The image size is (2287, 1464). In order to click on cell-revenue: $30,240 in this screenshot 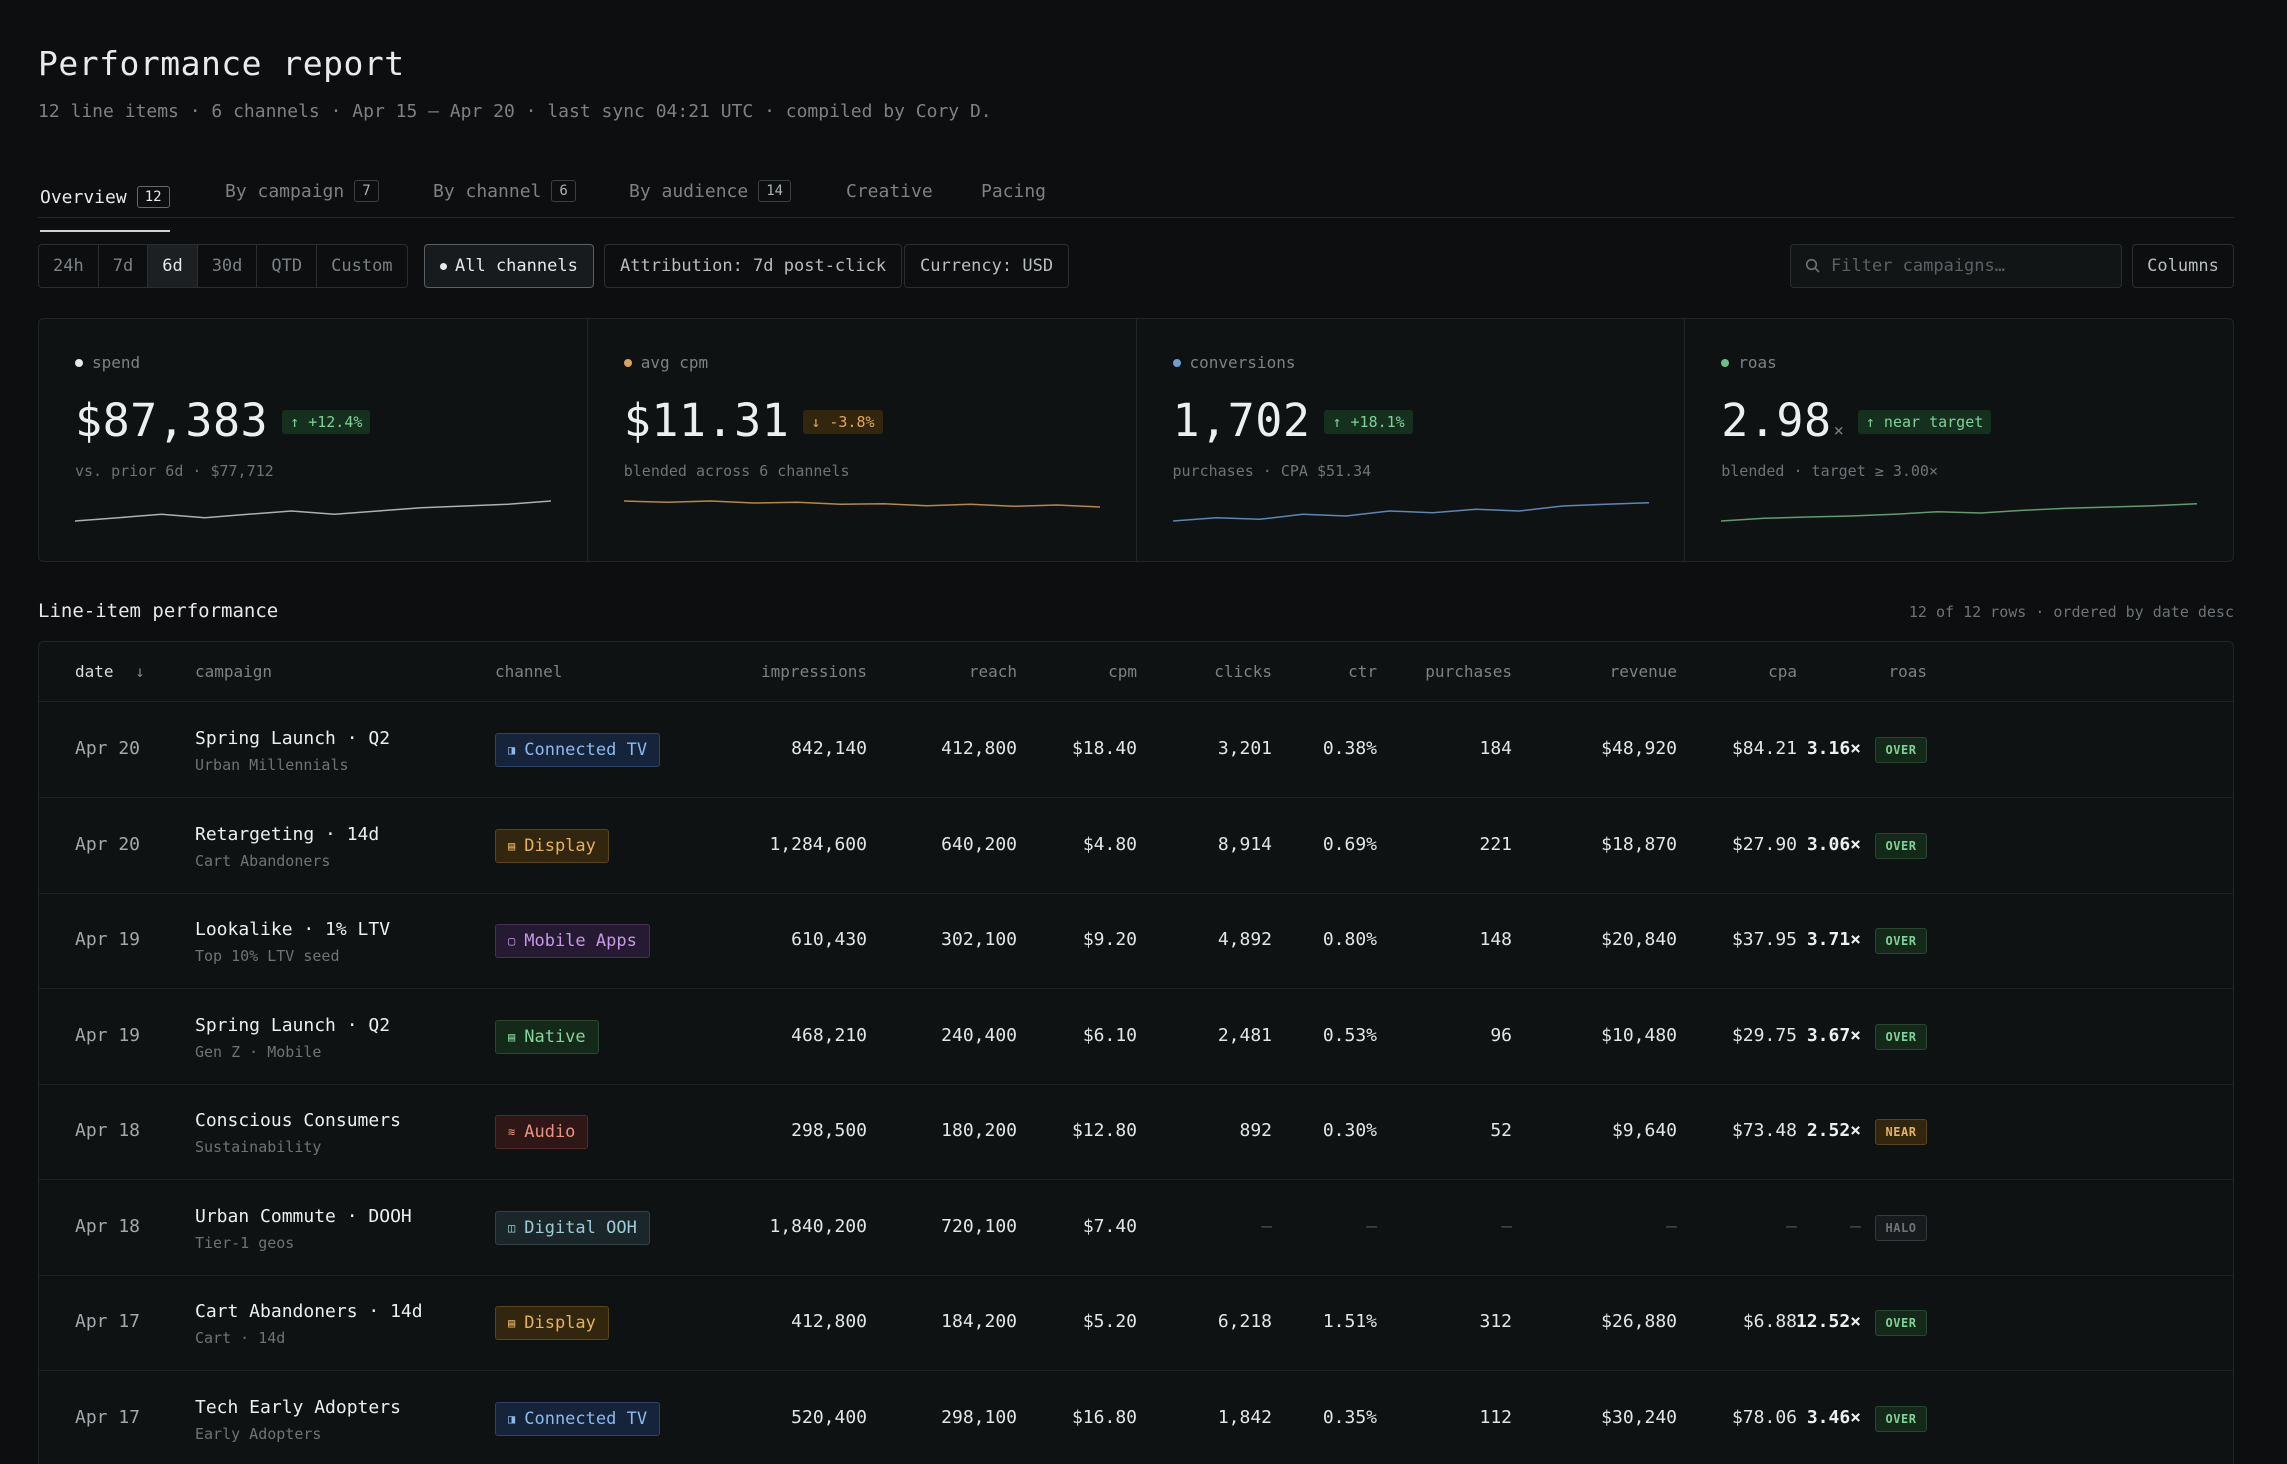, I will do `click(1639, 1417)`.